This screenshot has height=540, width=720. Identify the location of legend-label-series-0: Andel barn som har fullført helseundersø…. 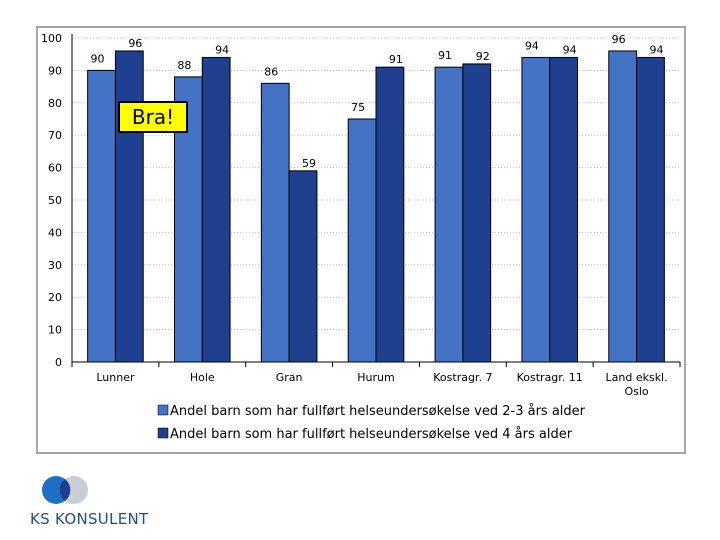
(378, 411).